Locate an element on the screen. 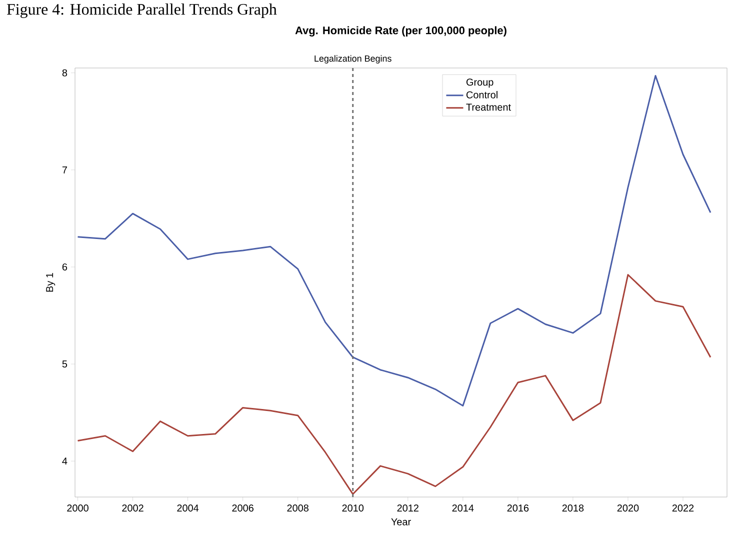 This screenshot has width=737, height=560. x-tick-label: 2016 is located at coordinates (518, 508).